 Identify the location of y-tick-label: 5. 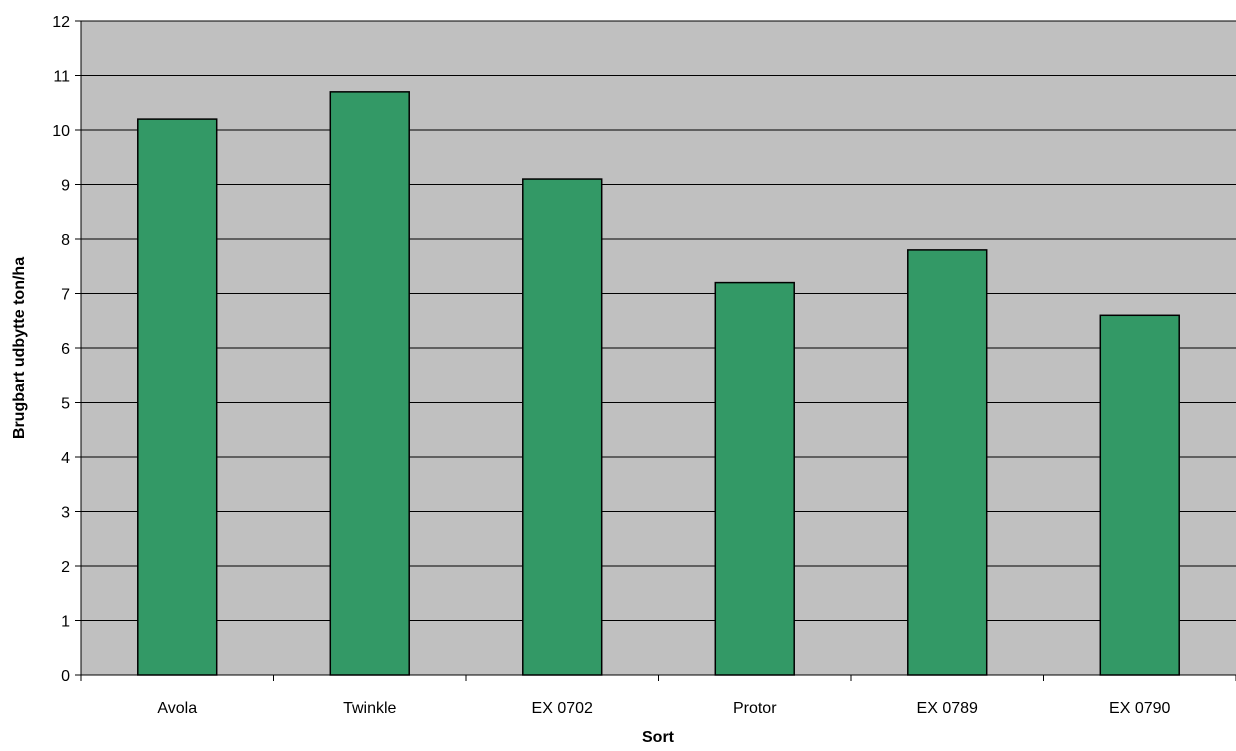
(65, 404).